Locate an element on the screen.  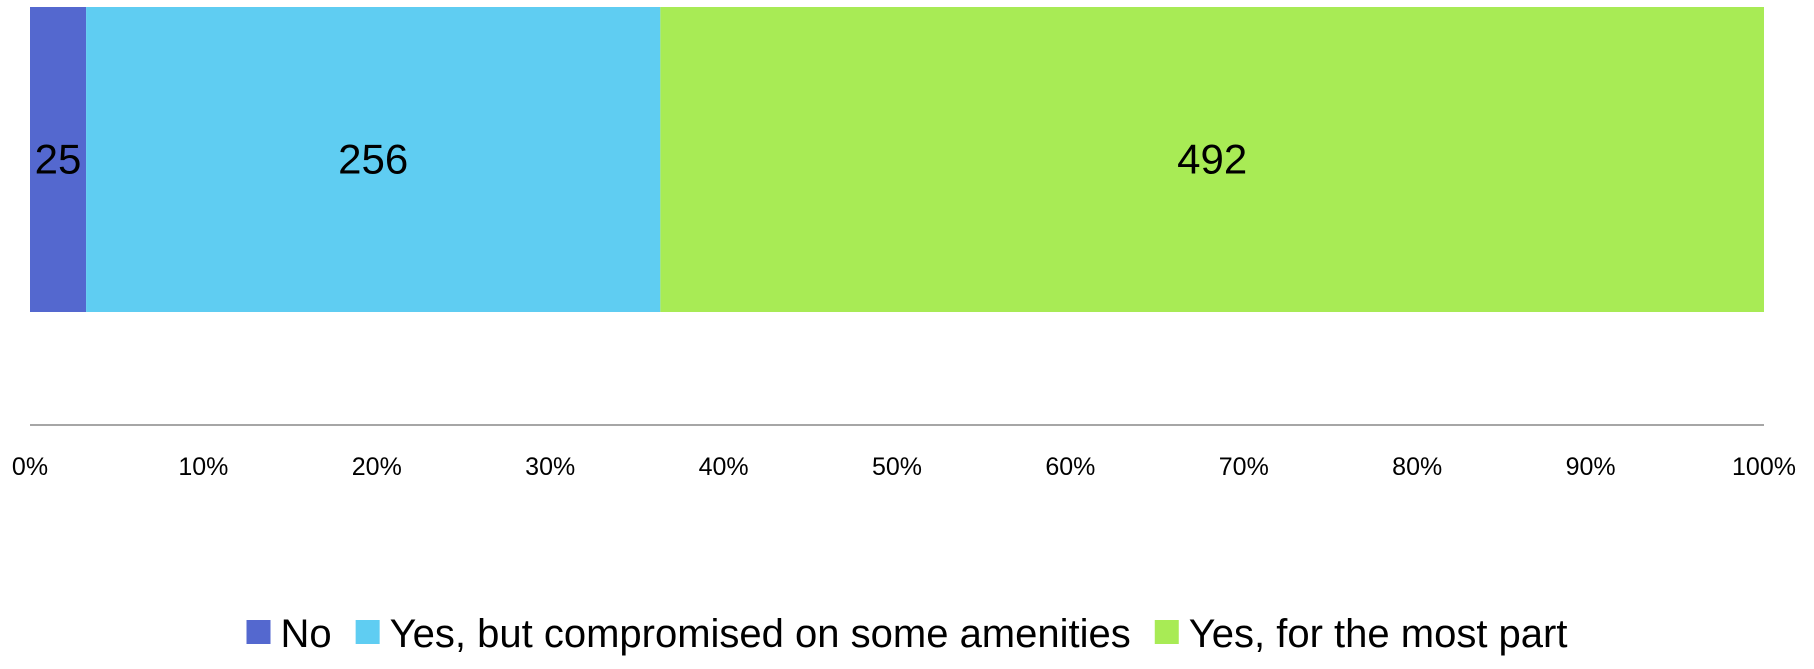
legend-label: Yes, but compromised on some amenities is located at coordinates (760, 634).